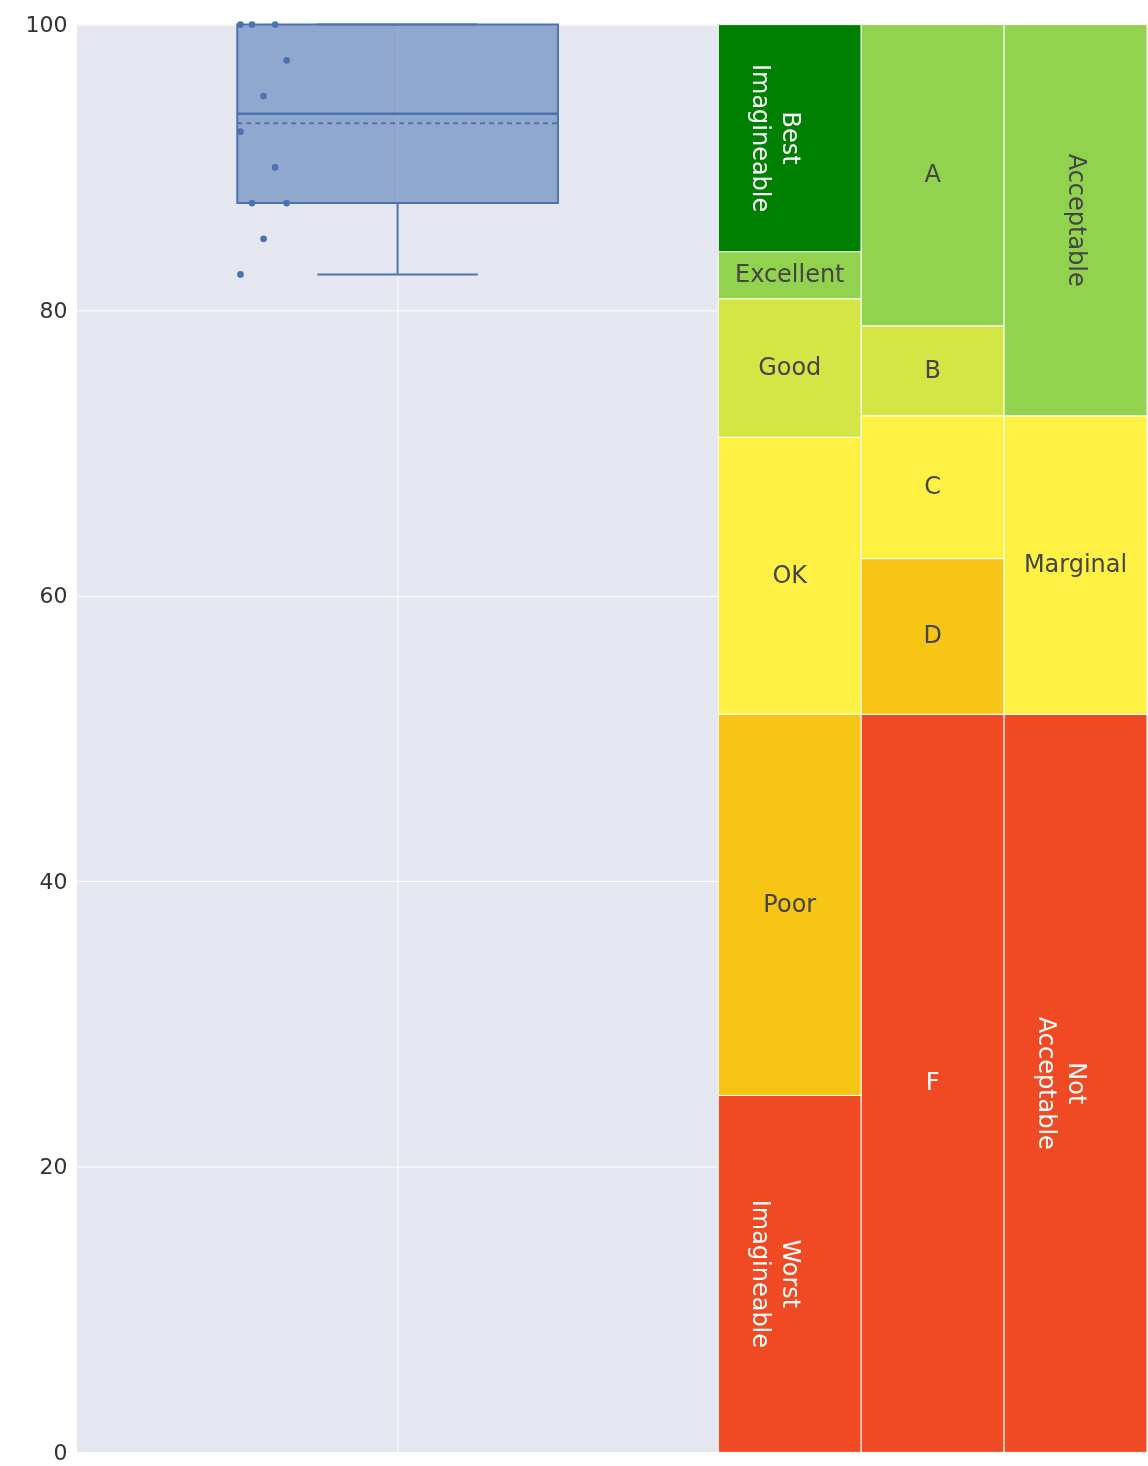 The width and height of the screenshot is (1148, 1466). Describe the element at coordinates (53, 1167) in the screenshot. I see `y-tick-label: 20` at that location.